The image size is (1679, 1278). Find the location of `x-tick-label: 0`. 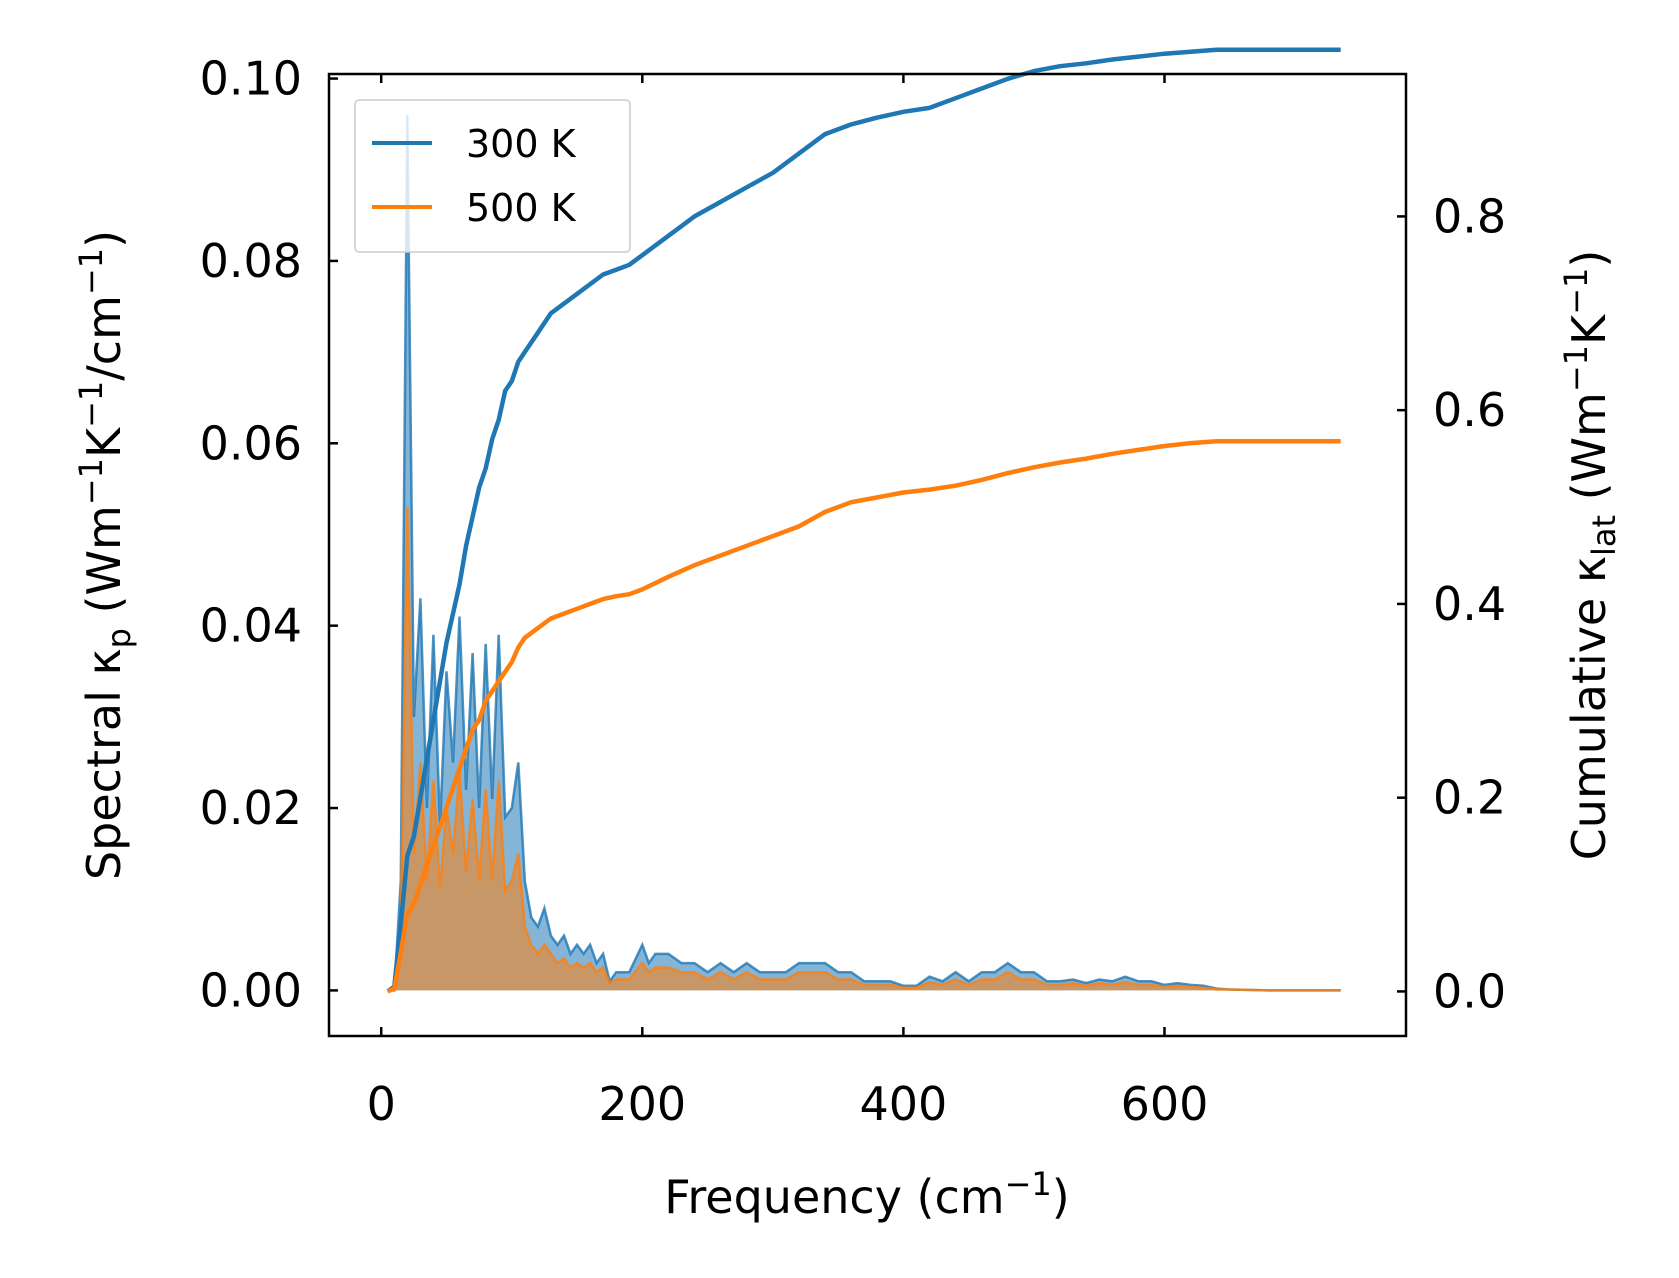

x-tick-label: 0 is located at coordinates (381, 1104).